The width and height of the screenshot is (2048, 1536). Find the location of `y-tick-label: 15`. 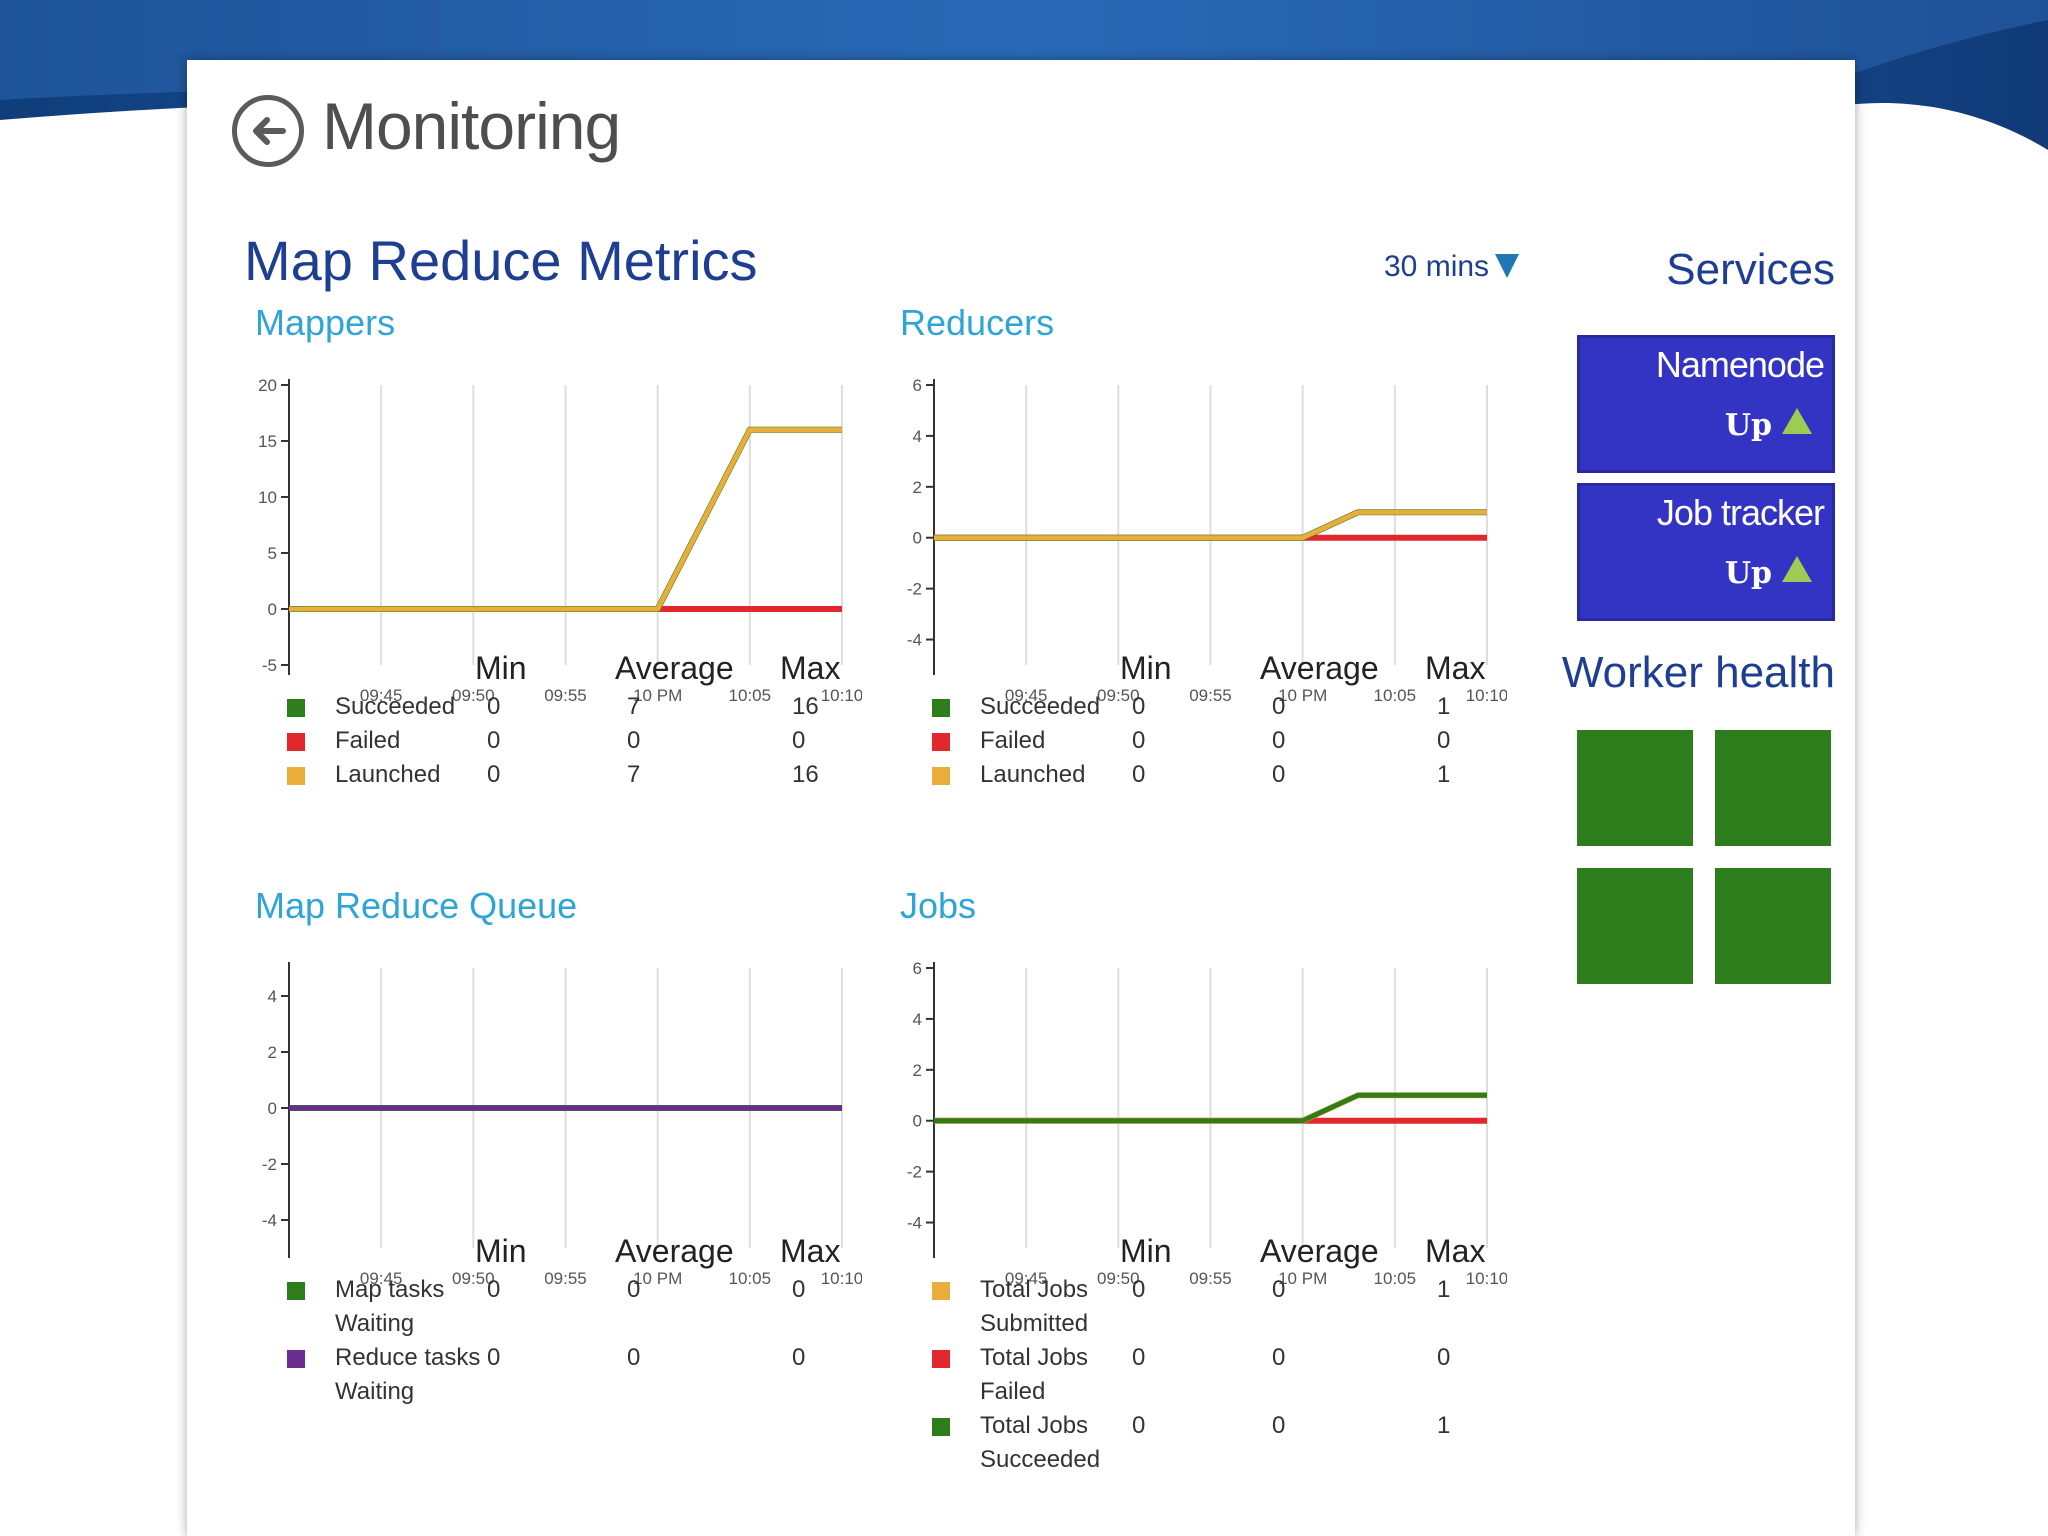

y-tick-label: 15 is located at coordinates (267, 441).